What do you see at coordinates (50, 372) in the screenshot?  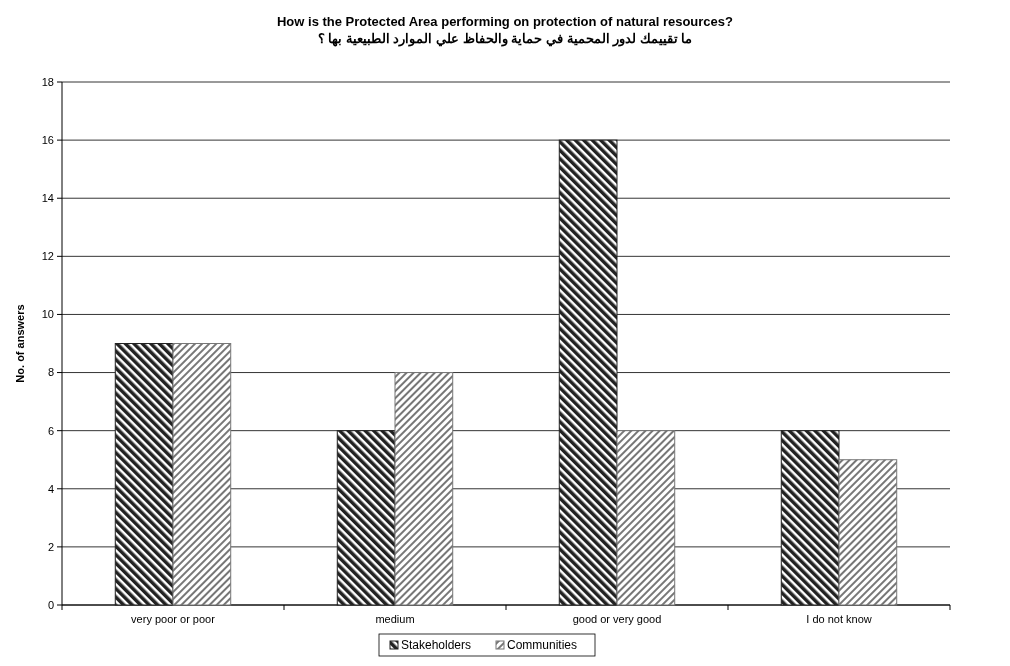 I see `y-tick-label: 8` at bounding box center [50, 372].